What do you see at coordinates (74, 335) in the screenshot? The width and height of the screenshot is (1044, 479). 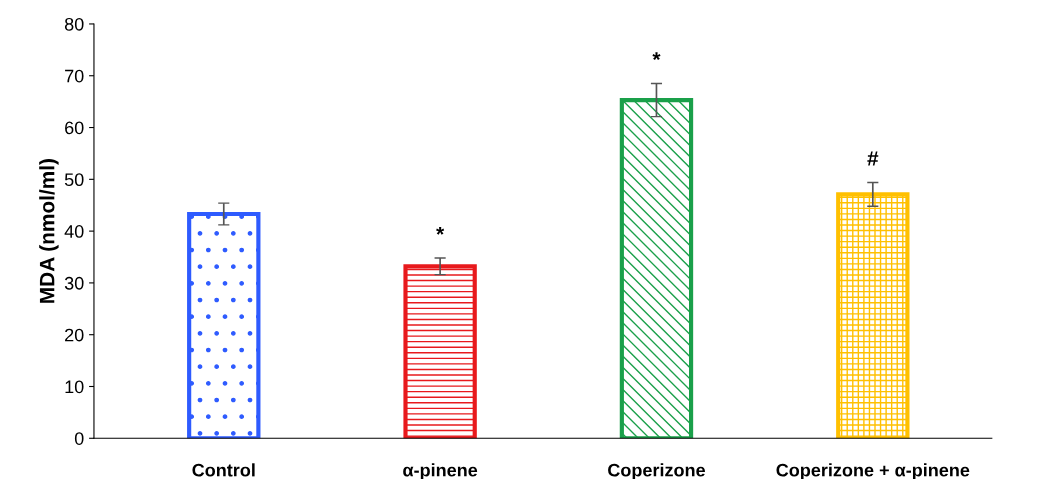 I see `y-tick-label: 20` at bounding box center [74, 335].